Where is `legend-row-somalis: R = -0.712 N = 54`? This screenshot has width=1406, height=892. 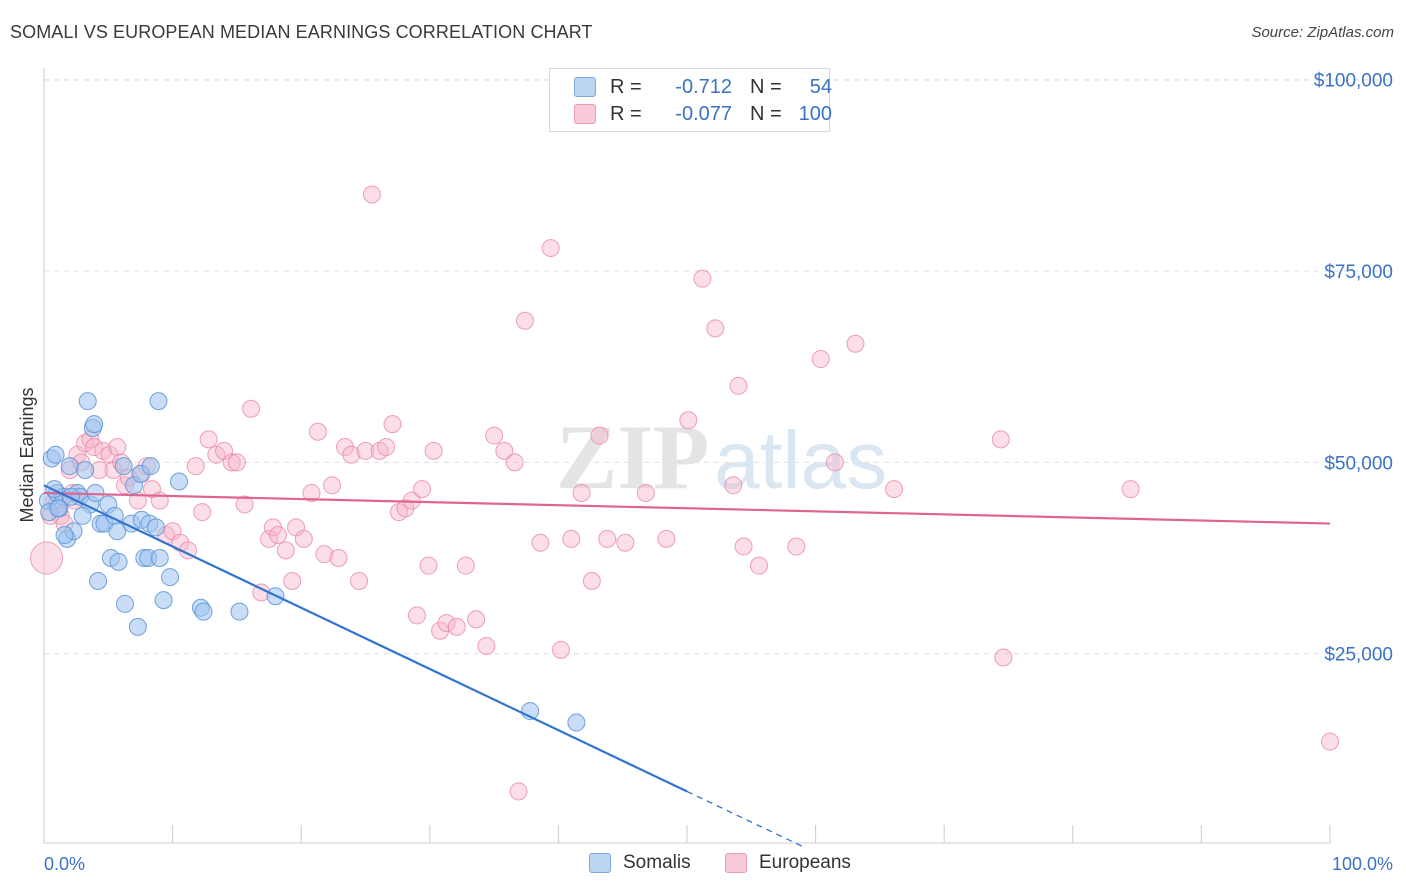 legend-row-somalis: R = -0.712 N = 54 is located at coordinates (703, 87).